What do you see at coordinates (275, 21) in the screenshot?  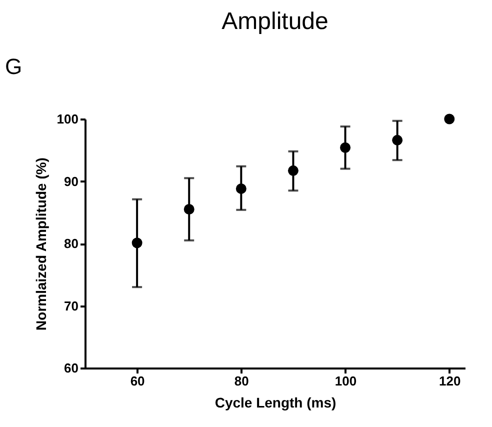 I see `chart-title: Amplitude` at bounding box center [275, 21].